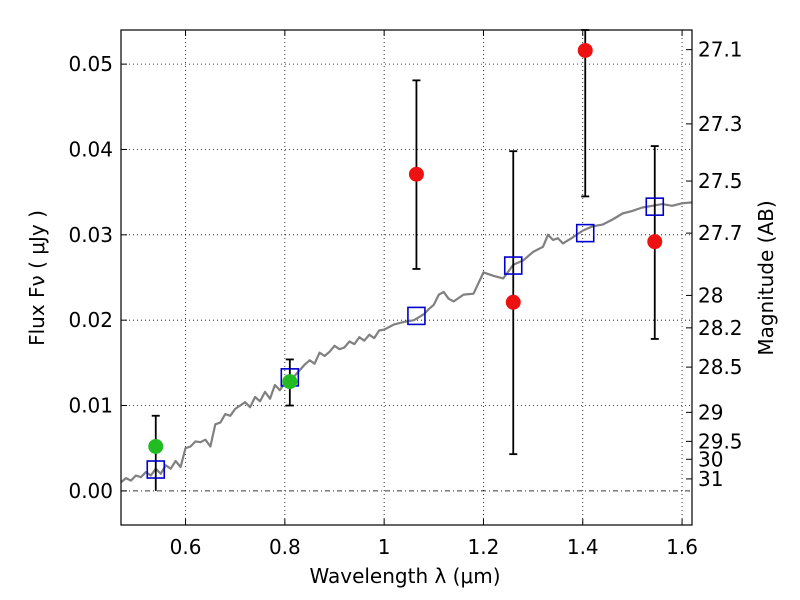 The image size is (800, 600). Describe the element at coordinates (710, 459) in the screenshot. I see `magnitude-tick-label: 30` at that location.